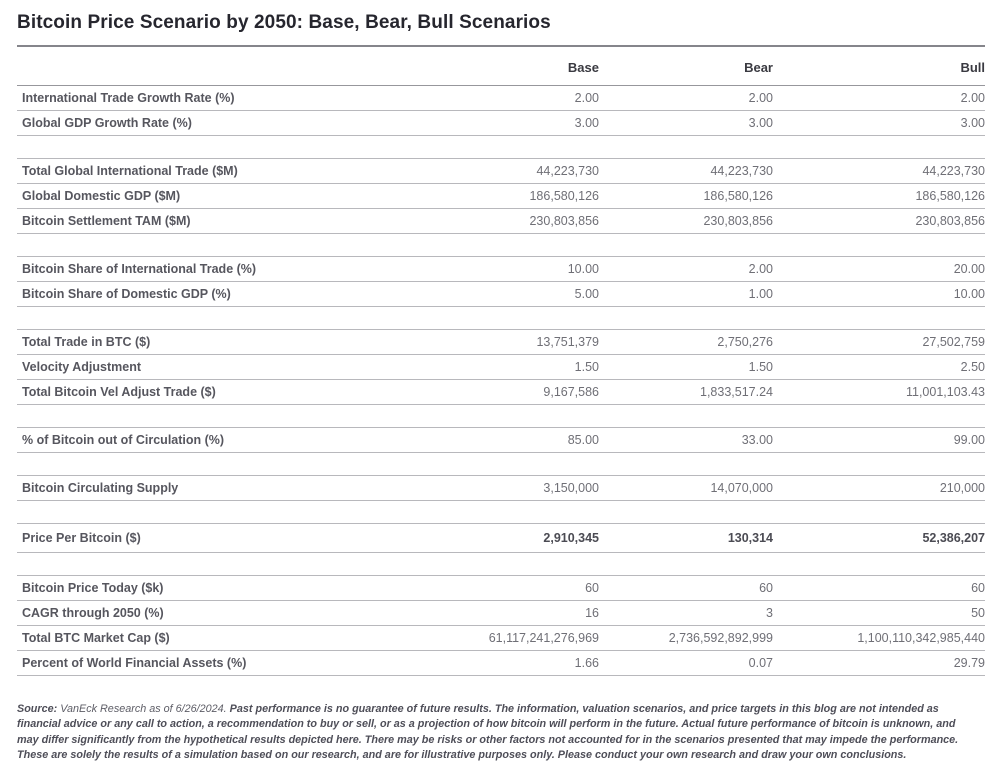  I want to click on table-row-price-today: Bitcoin Price Today ($k) 60 60 60, so click(501, 588).